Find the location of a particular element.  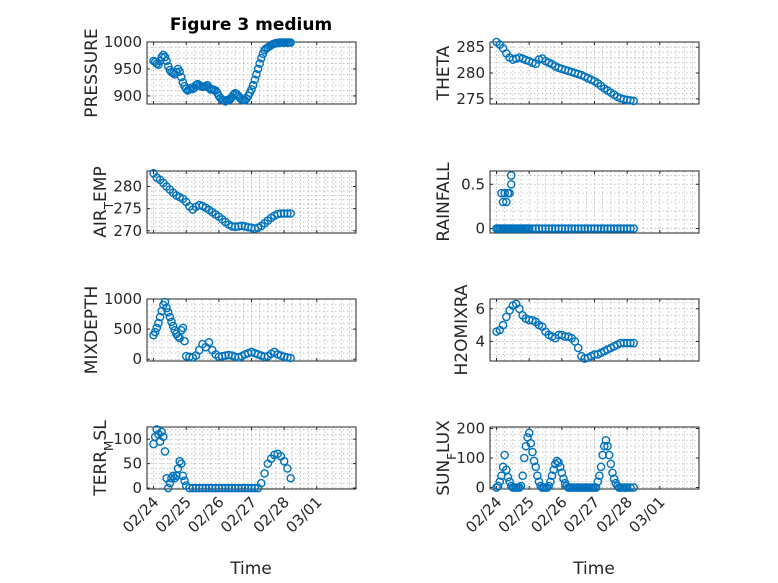

y-tick-label: 275 is located at coordinates (127, 209).